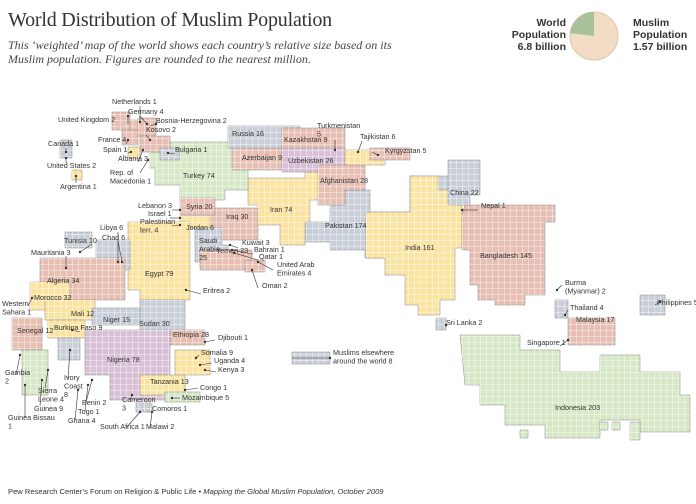 The width and height of the screenshot is (696, 504). Describe the element at coordinates (155, 205) in the screenshot. I see `country-label: Lebanon 3` at that location.